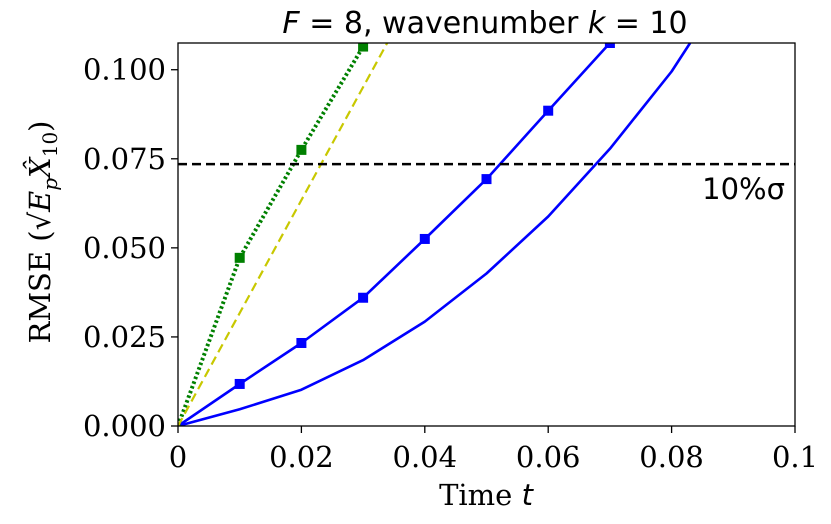 Image resolution: width=831 pixels, height=524 pixels. Describe the element at coordinates (178, 457) in the screenshot. I see `x-tick-label: 0` at that location.